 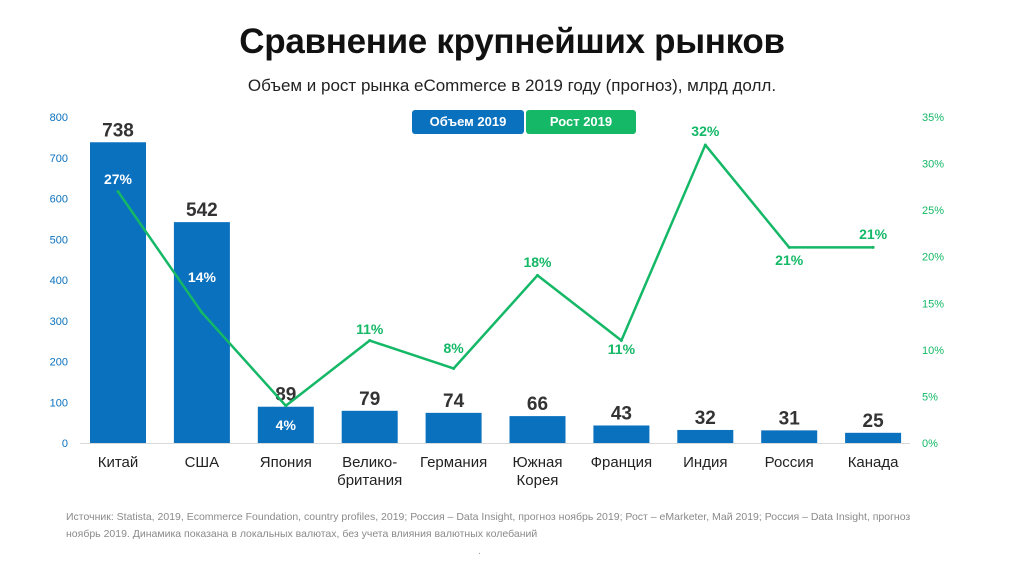 I want to click on bar-value-label: 89, so click(x=285, y=395).